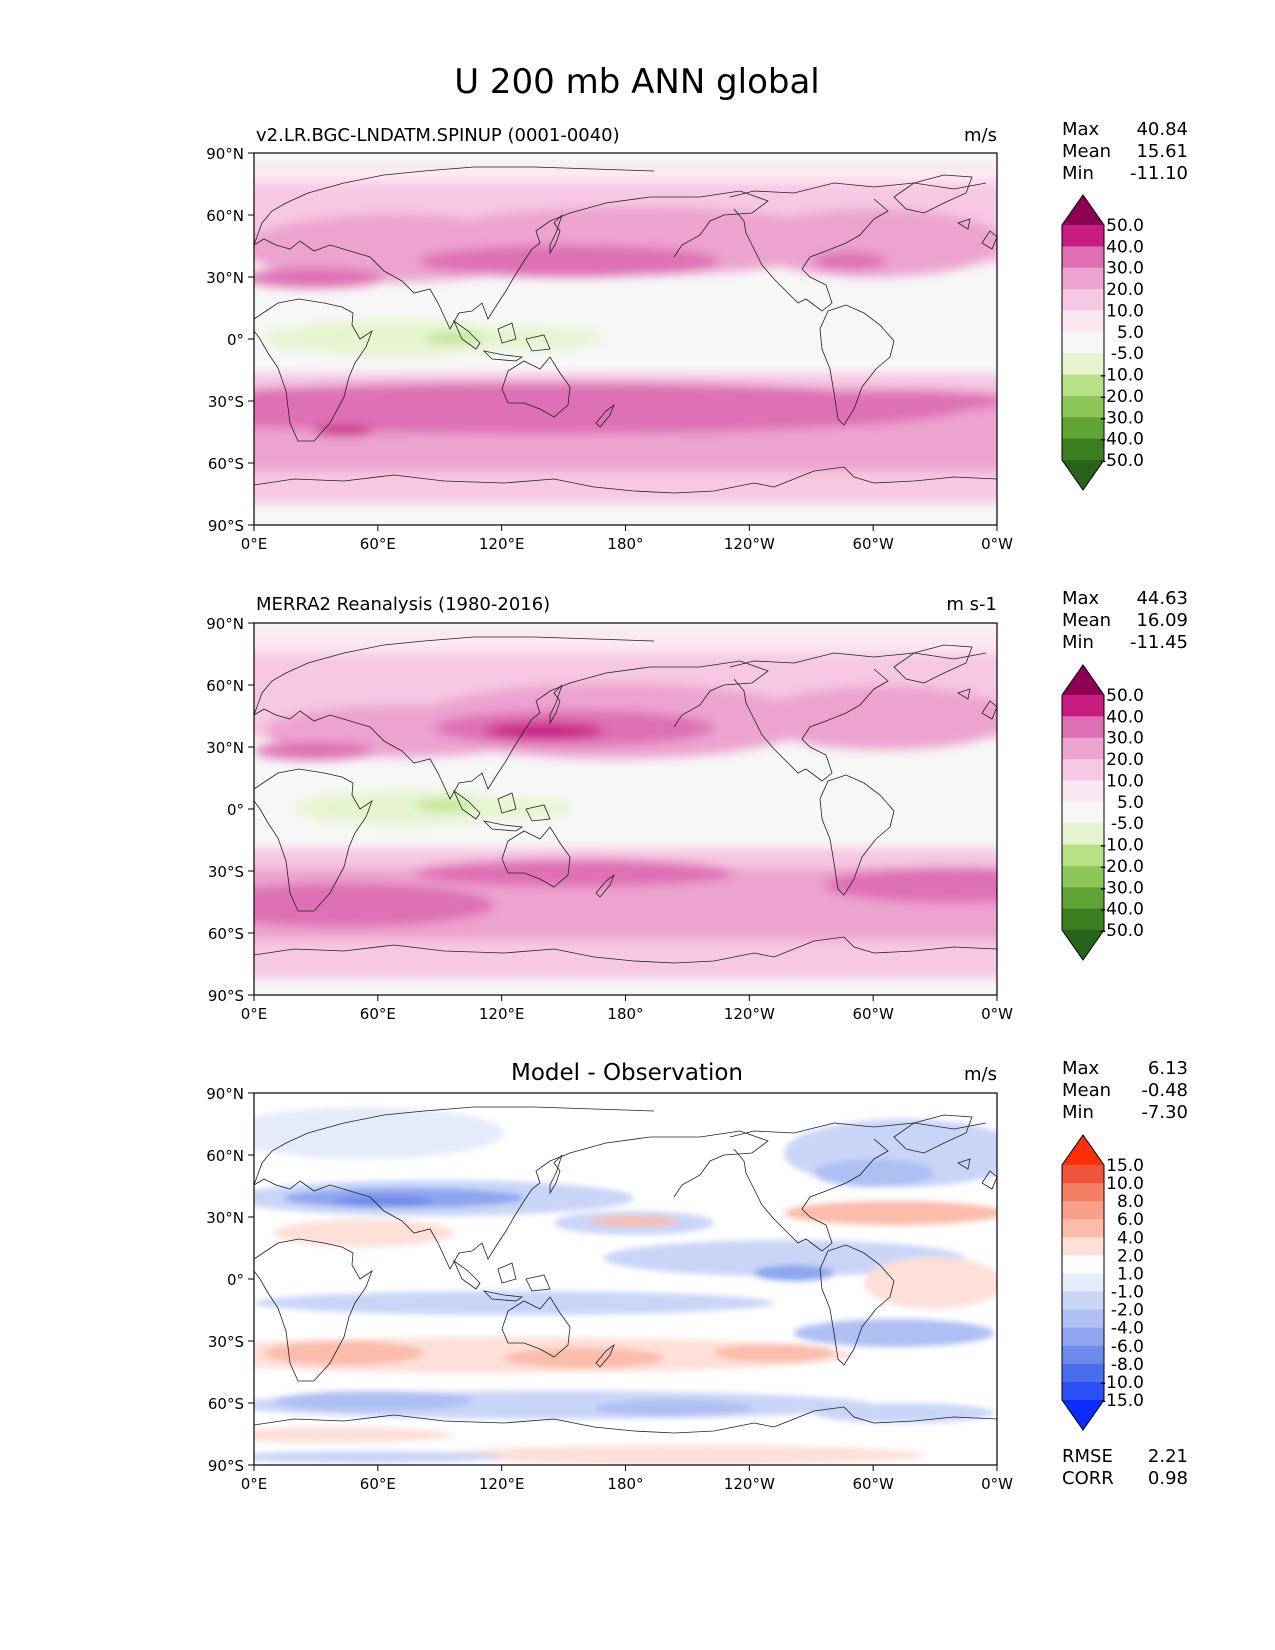 The image size is (1275, 1650). I want to click on stat-value: 2.21, so click(1168, 1456).